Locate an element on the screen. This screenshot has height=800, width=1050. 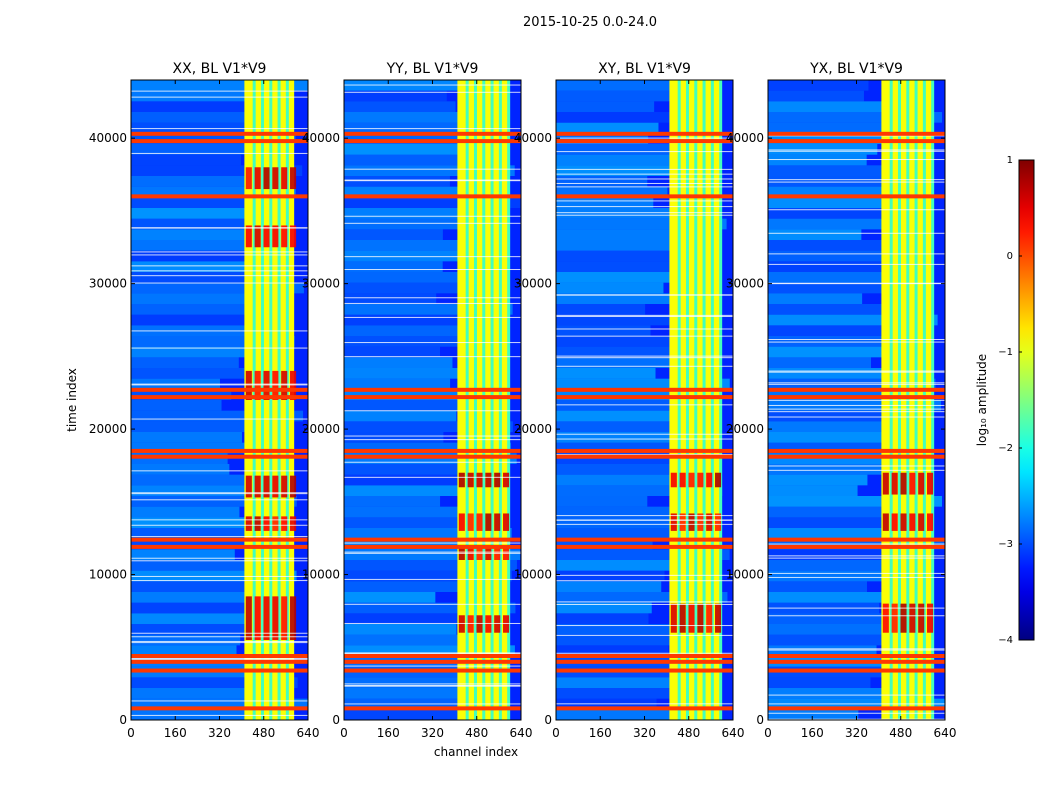
x-tick-label: 0 is located at coordinates (131, 733).